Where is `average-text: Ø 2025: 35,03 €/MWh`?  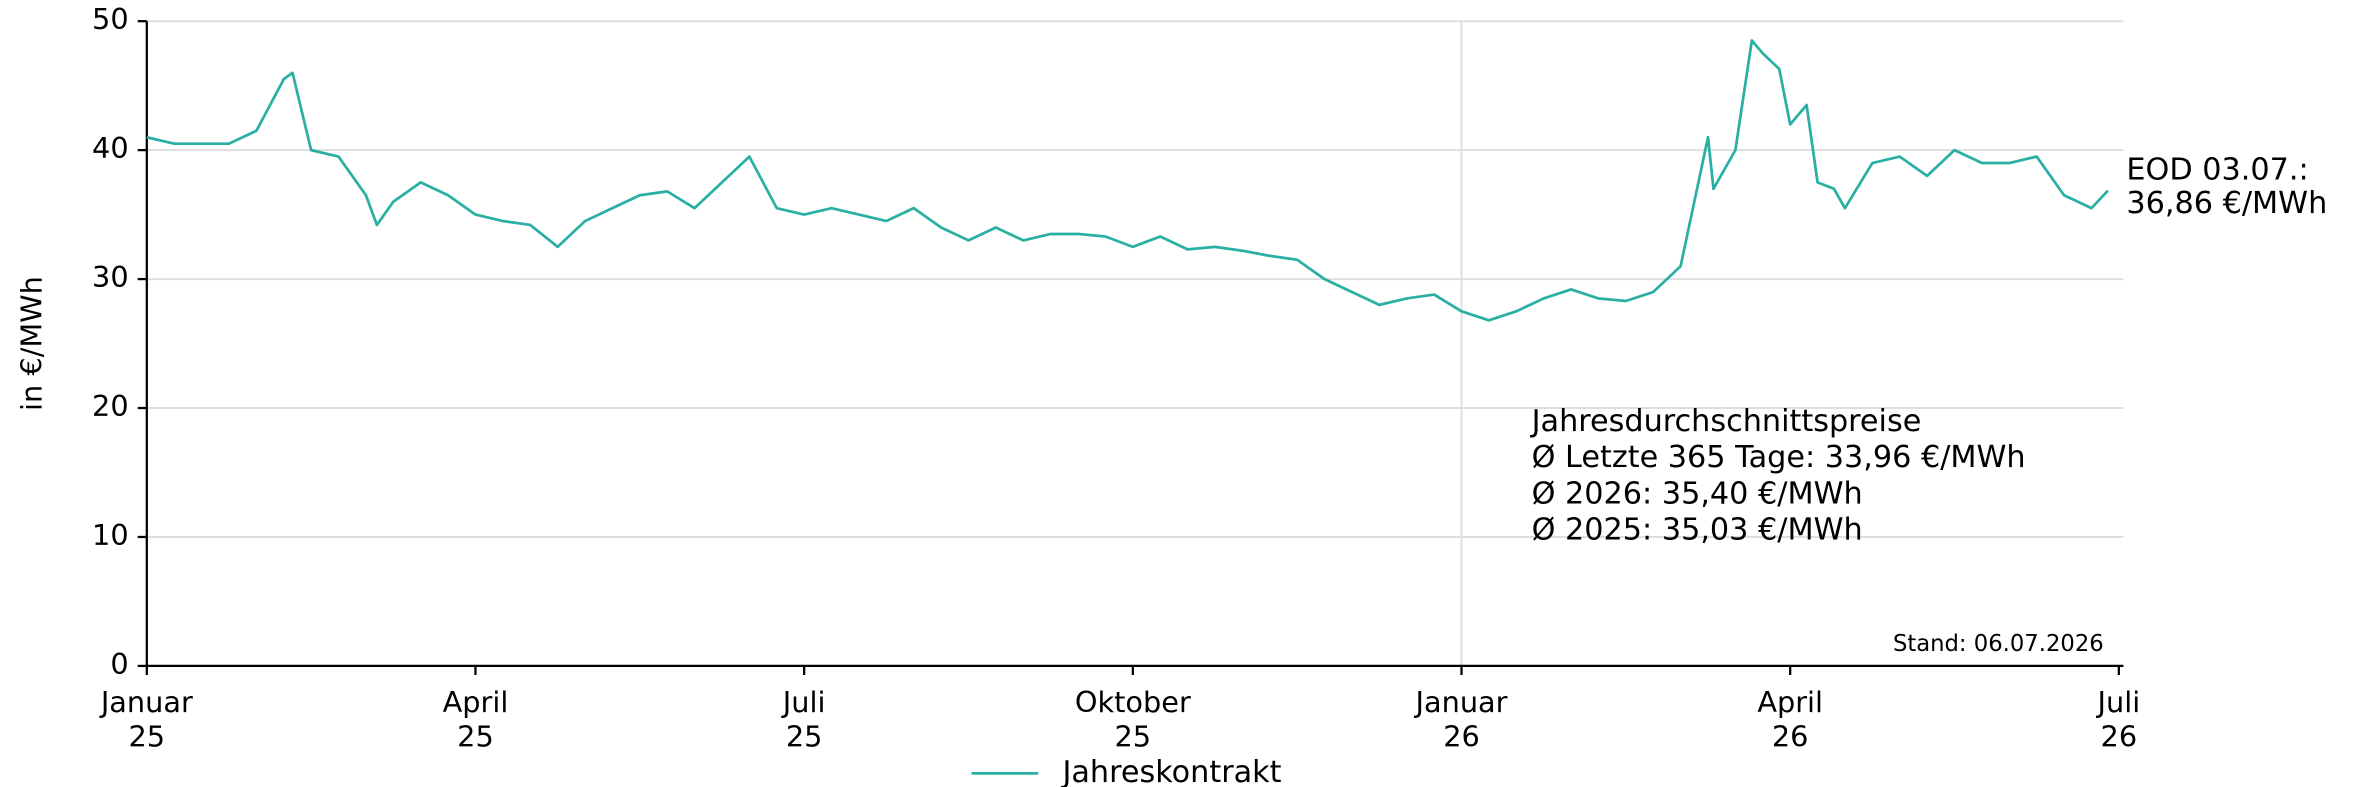 average-text: Ø 2025: 35,03 €/MWh is located at coordinates (1697, 530).